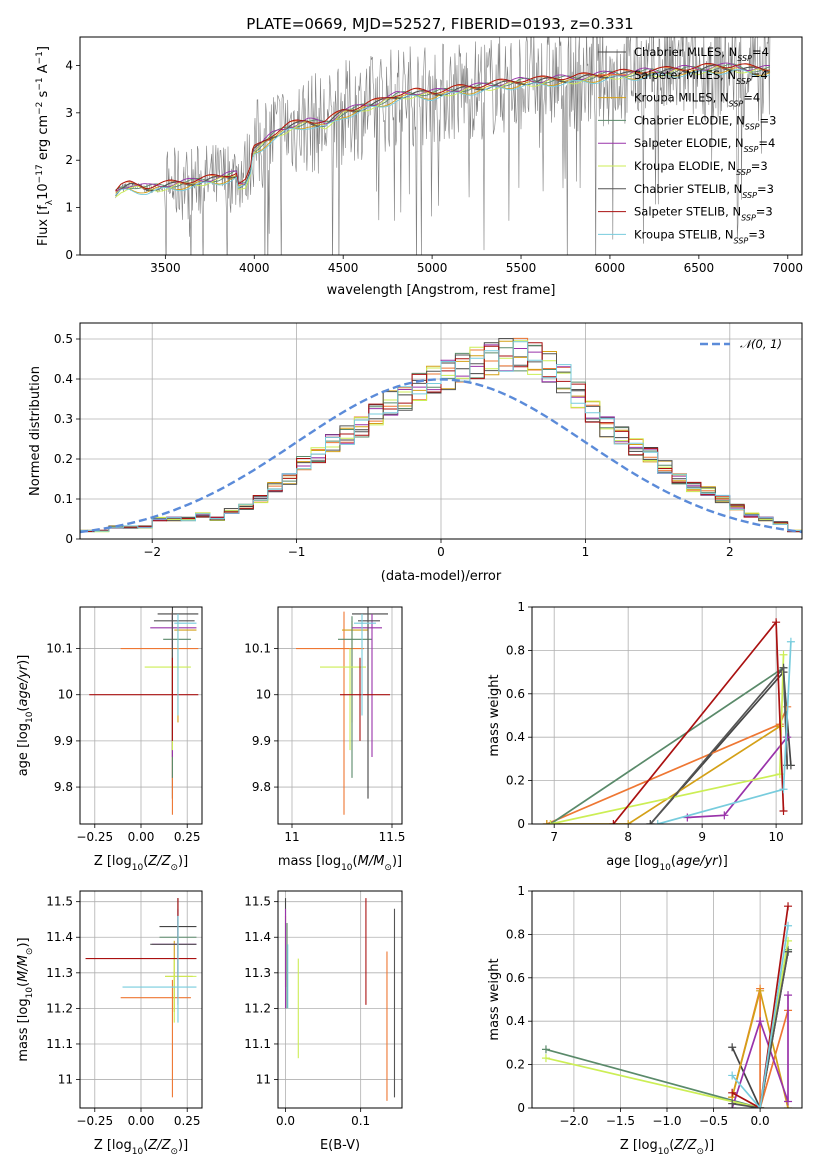  What do you see at coordinates (685, 52) in the screenshot?
I see `legend-label-name: Chabrier MILES, N` at bounding box center [685, 52].